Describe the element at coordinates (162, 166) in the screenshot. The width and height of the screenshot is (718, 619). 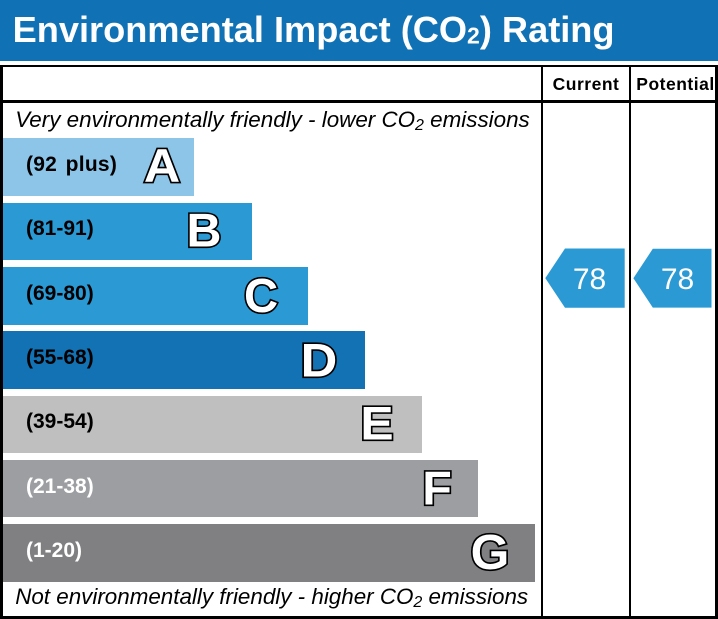
I see `svg-text: A` at that location.